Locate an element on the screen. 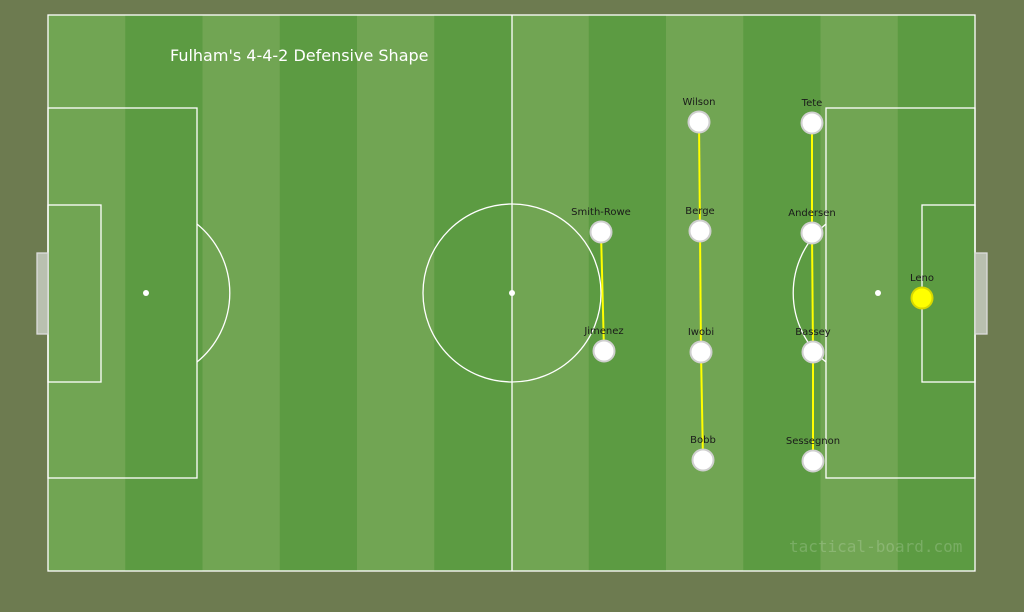 This screenshot has width=1024, height=612. player-sessegnon: Sessegnon is located at coordinates (813, 454).